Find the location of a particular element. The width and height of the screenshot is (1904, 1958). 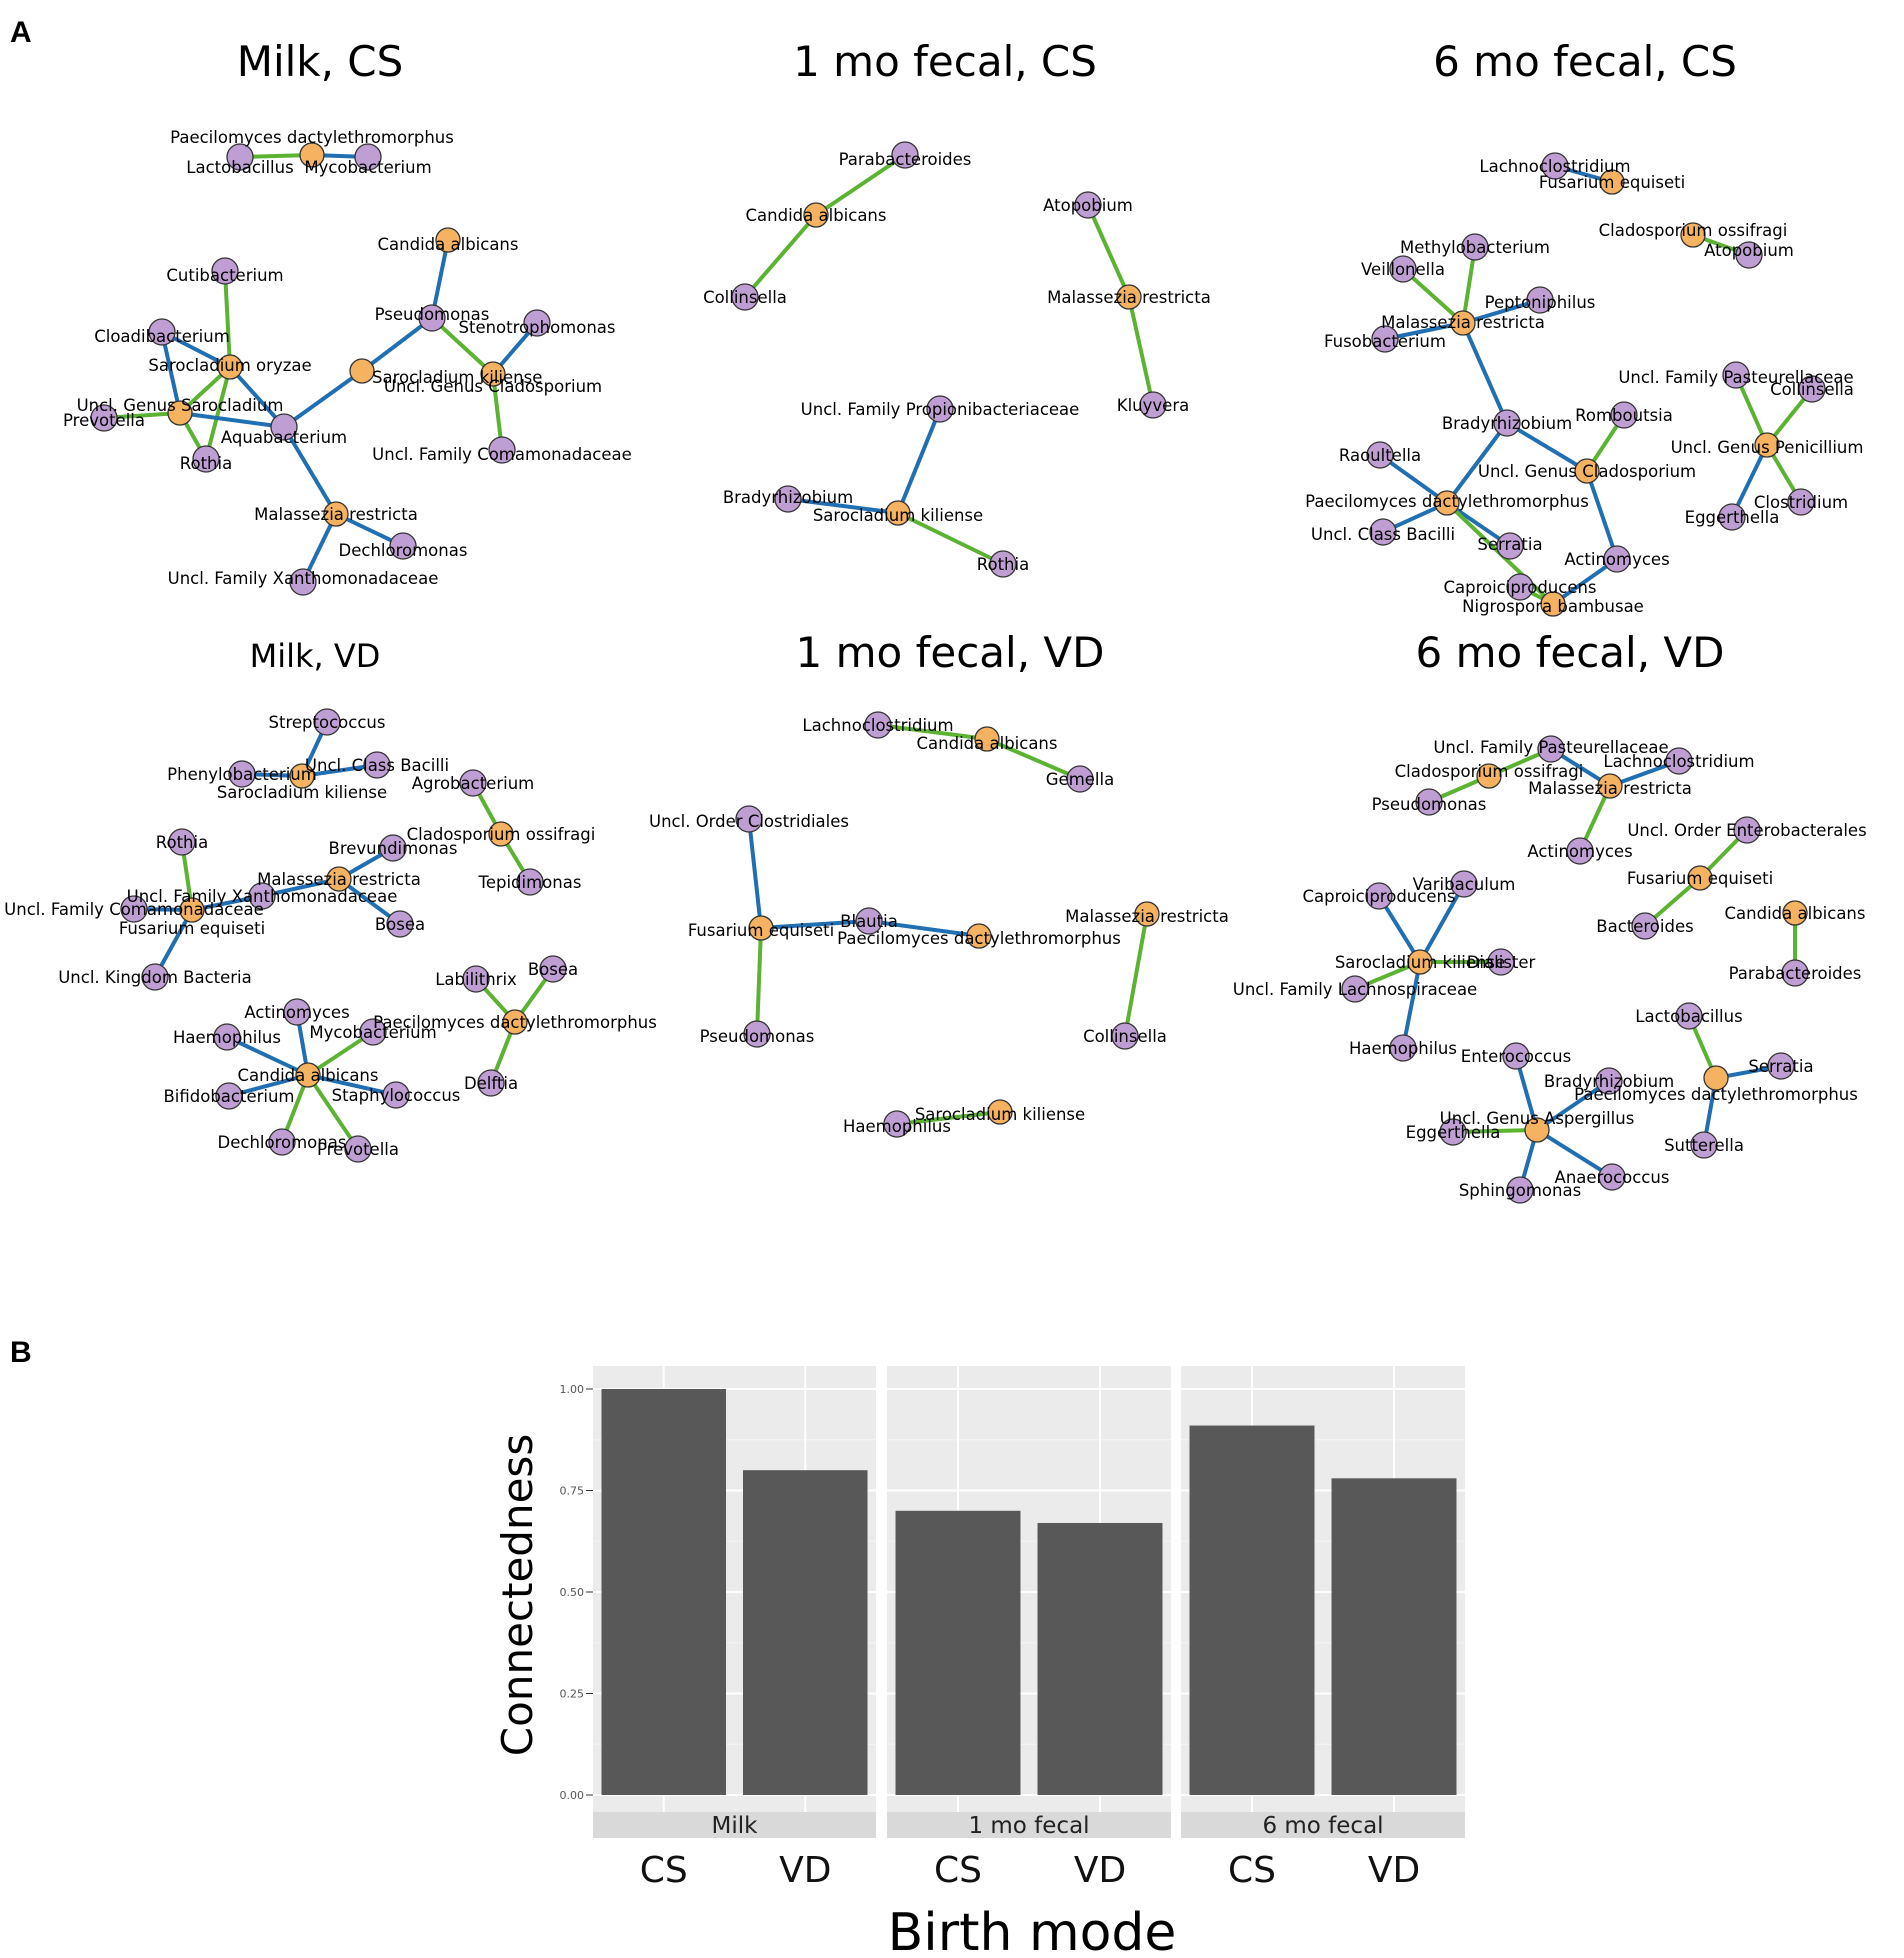

network-title: Milk, CS is located at coordinates (320, 61).